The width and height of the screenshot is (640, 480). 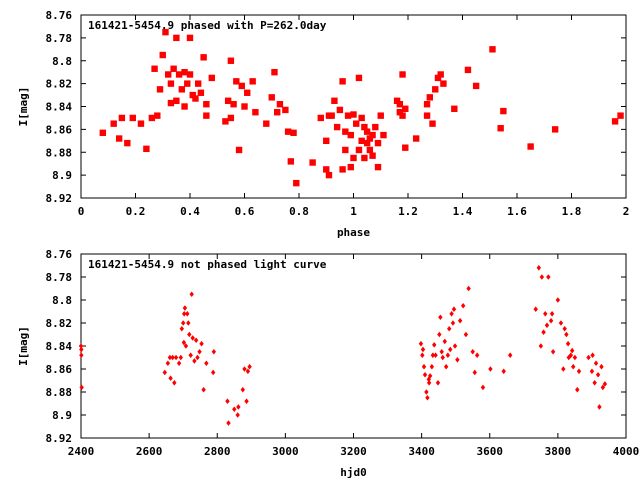 What do you see at coordinates (517, 211) in the screenshot?
I see `x-tick-label: 1.6` at bounding box center [517, 211].